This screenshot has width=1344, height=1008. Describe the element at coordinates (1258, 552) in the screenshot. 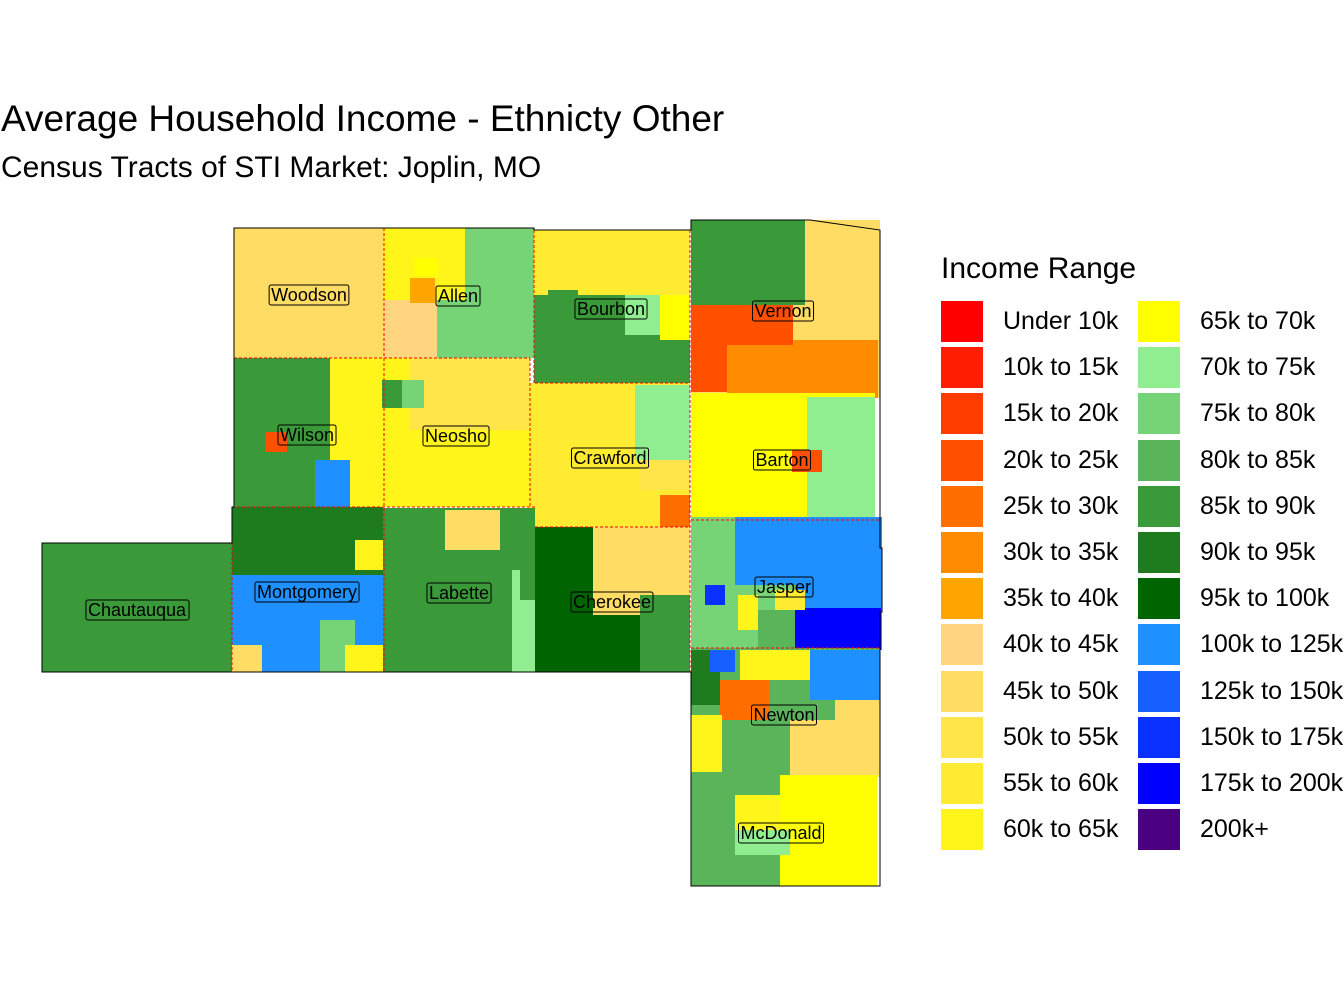

I see `legend-label: 90k to 95k` at that location.